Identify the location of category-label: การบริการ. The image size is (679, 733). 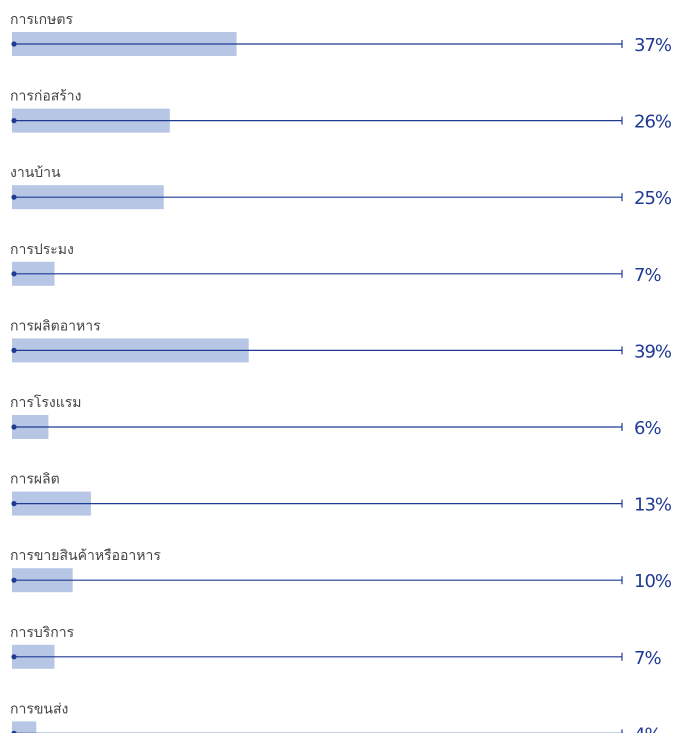
(42, 633).